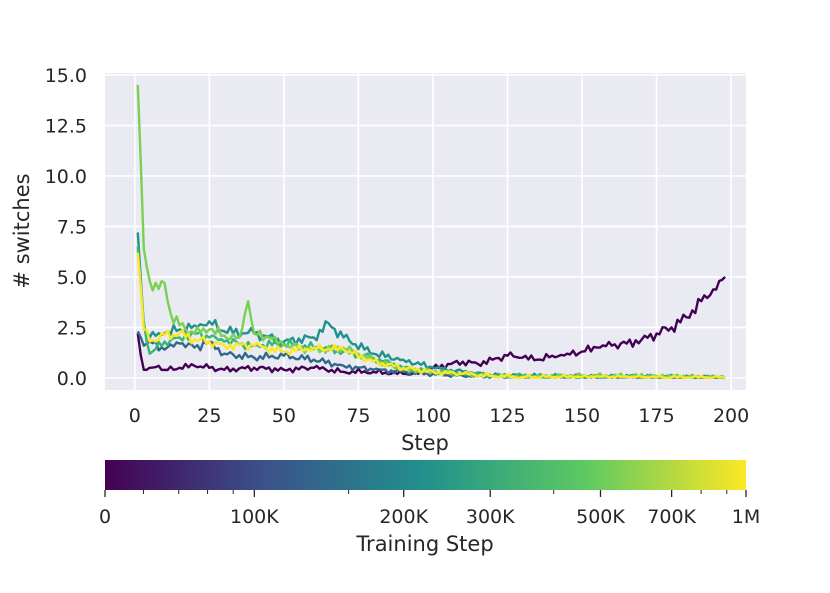 The width and height of the screenshot is (830, 593). Describe the element at coordinates (490, 517) in the screenshot. I see `colorbar-tick-label: 300K` at that location.